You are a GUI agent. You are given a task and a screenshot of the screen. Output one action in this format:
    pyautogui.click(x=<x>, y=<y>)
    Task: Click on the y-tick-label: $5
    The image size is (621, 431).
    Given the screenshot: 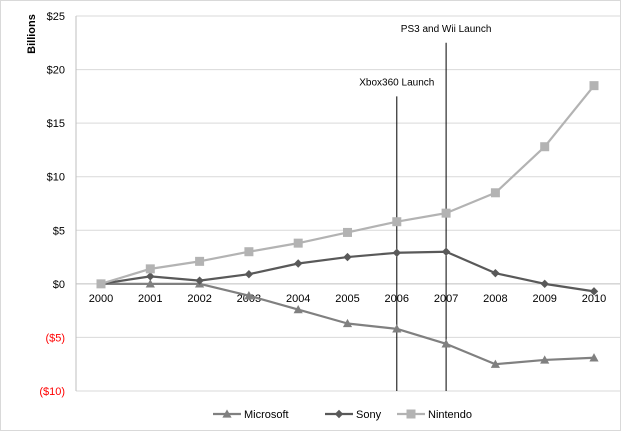 What is the action you would take?
    pyautogui.click(x=59, y=231)
    